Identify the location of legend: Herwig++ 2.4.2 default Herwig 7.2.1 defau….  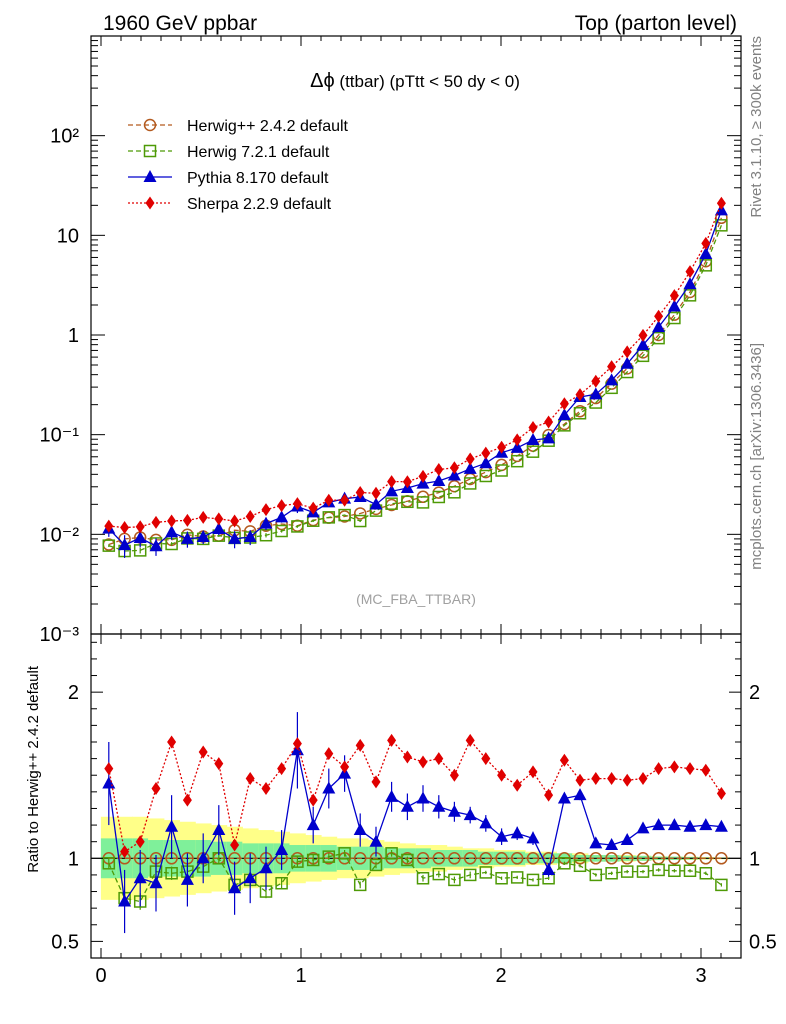
(238, 165).